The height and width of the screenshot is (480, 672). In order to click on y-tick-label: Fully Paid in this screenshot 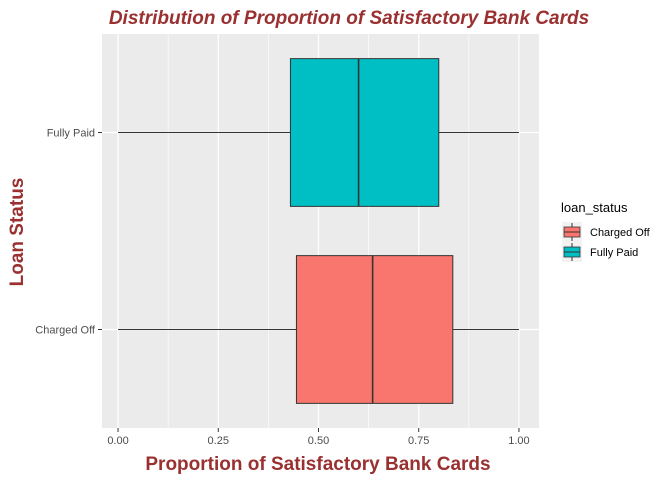, I will do `click(71, 134)`.